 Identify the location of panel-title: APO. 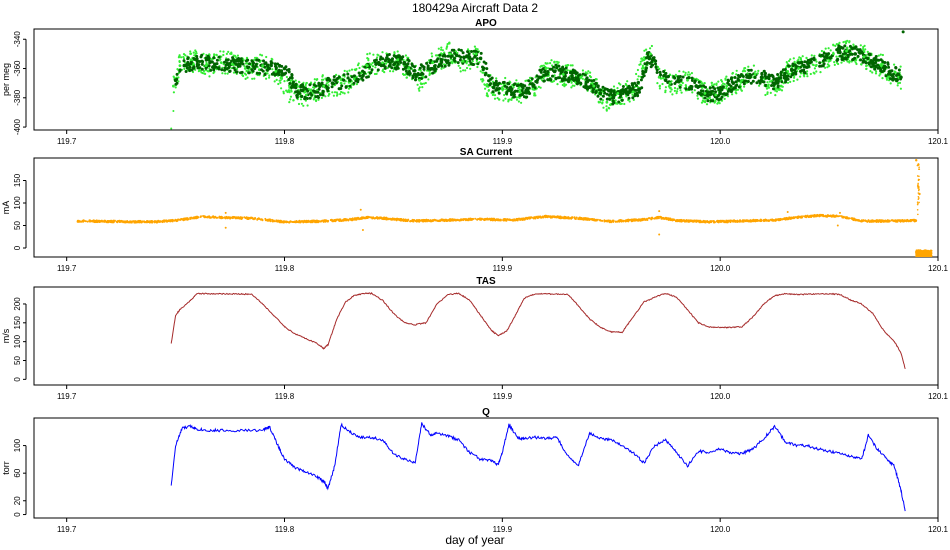
(486, 23).